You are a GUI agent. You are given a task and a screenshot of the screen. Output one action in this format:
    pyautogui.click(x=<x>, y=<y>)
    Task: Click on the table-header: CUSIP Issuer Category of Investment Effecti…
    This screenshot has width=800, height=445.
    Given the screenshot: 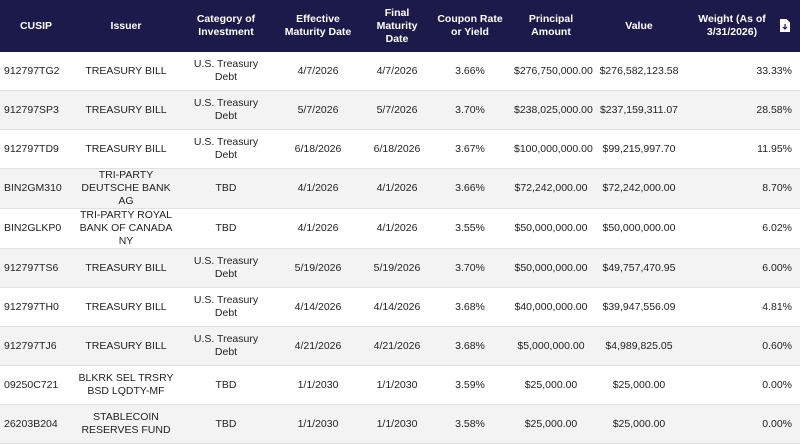 What is the action you would take?
    pyautogui.click(x=400, y=26)
    